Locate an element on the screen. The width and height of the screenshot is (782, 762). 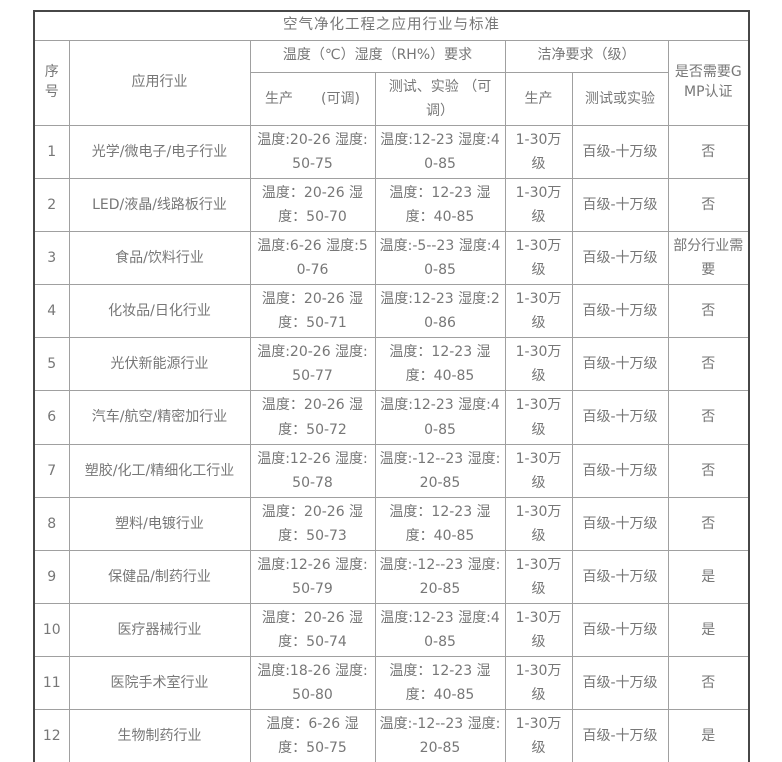
header-gmp: 是否需要GMP认证 is located at coordinates (708, 82).